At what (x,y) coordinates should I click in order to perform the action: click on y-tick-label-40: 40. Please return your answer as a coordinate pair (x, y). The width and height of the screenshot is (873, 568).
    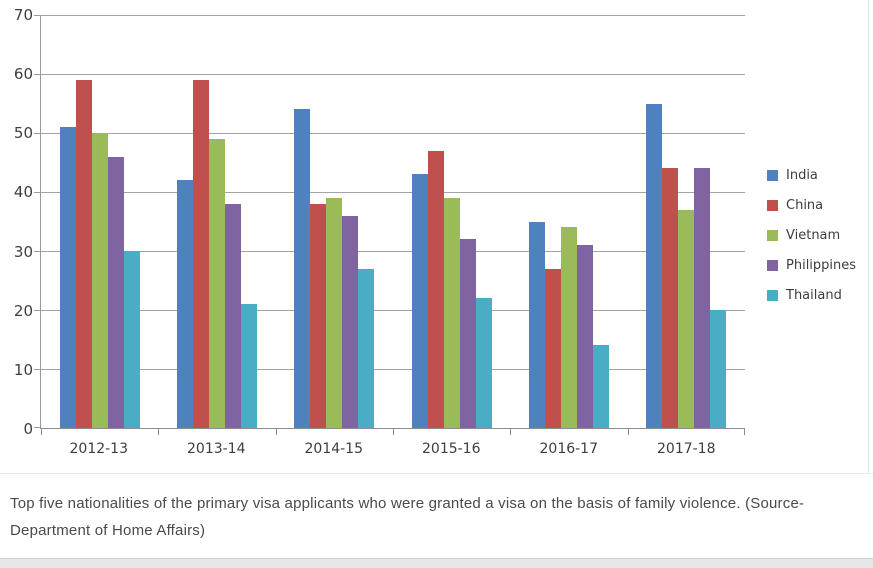
    Looking at the image, I should click on (23, 192).